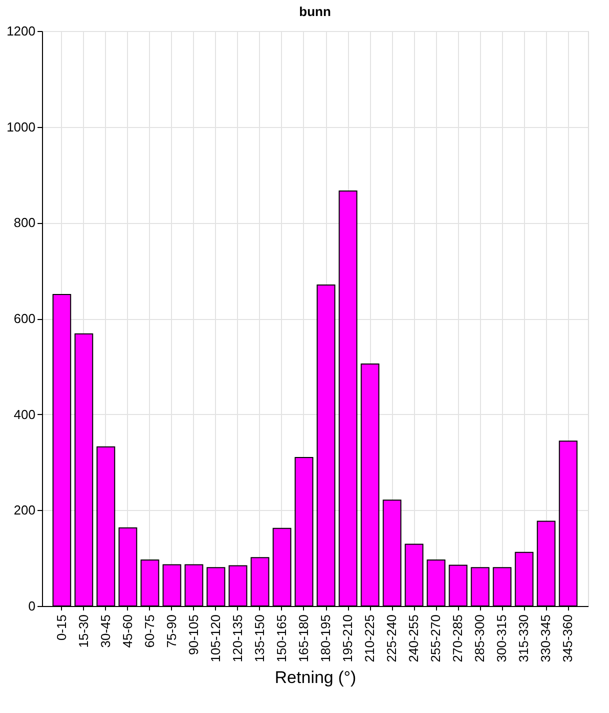  Describe the element at coordinates (281, 638) in the screenshot. I see `x-tick-label: 150-165` at that location.